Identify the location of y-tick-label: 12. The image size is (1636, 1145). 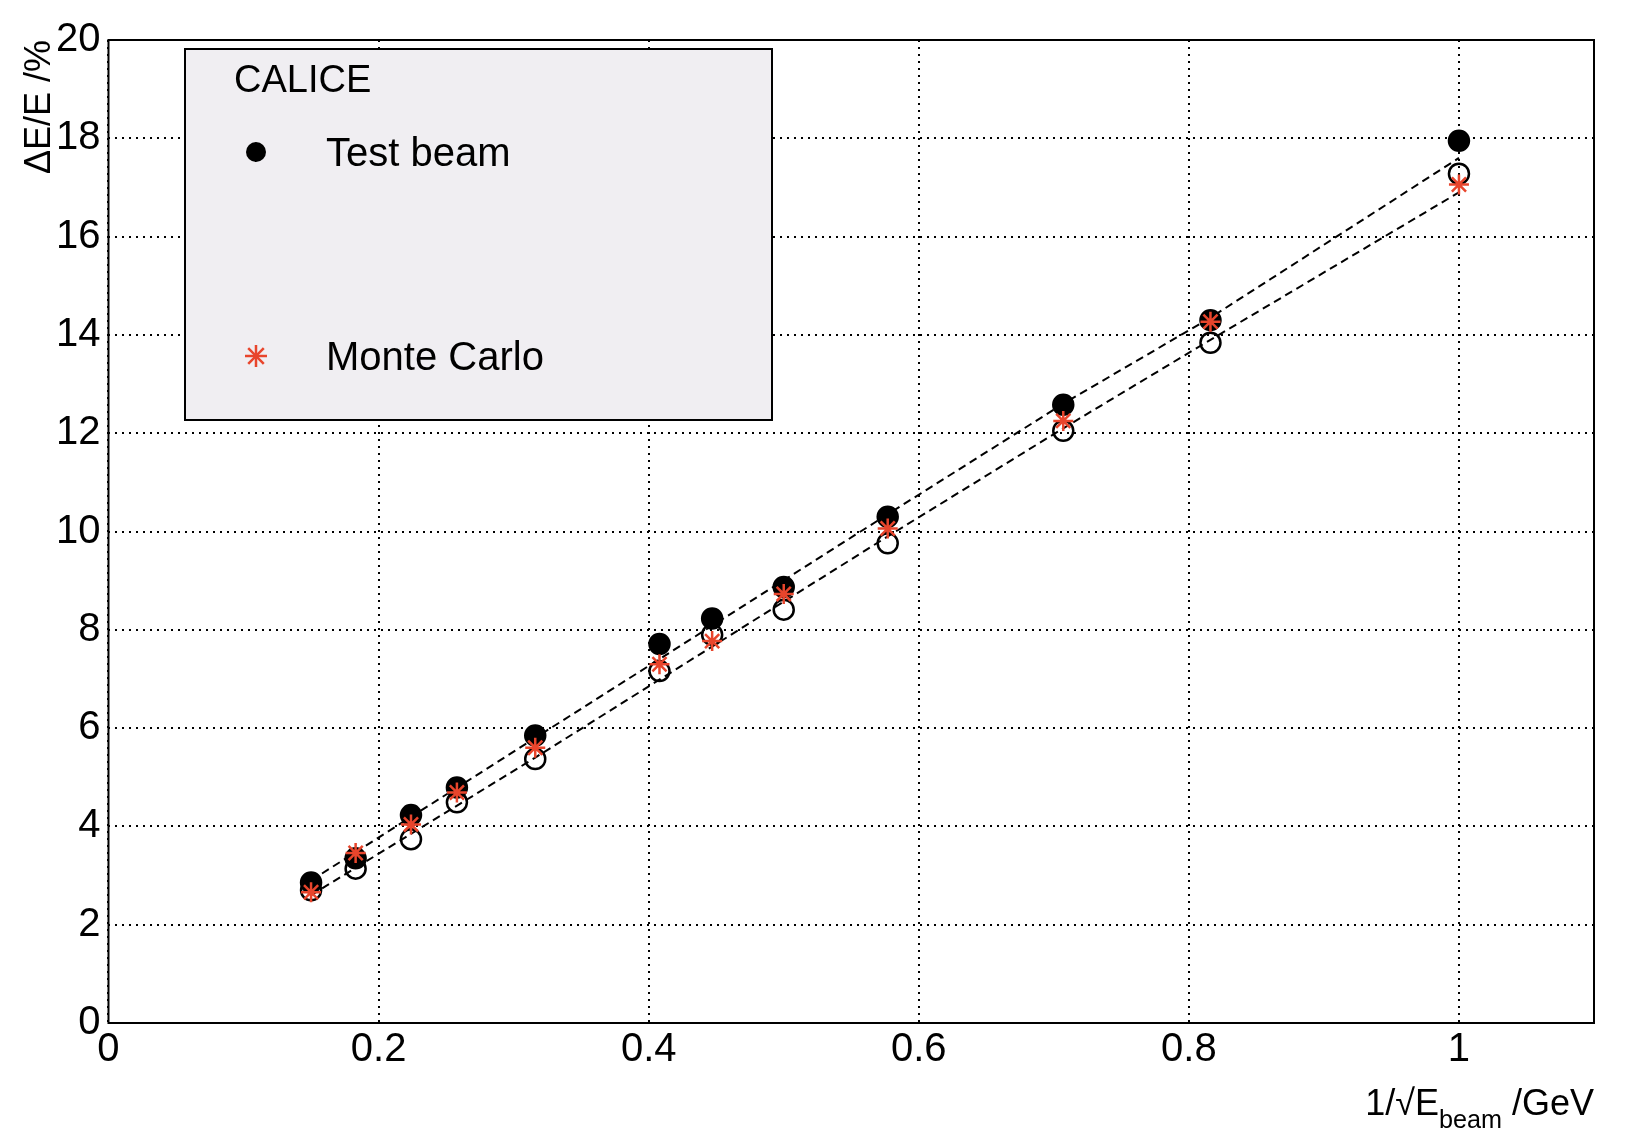
(78, 430).